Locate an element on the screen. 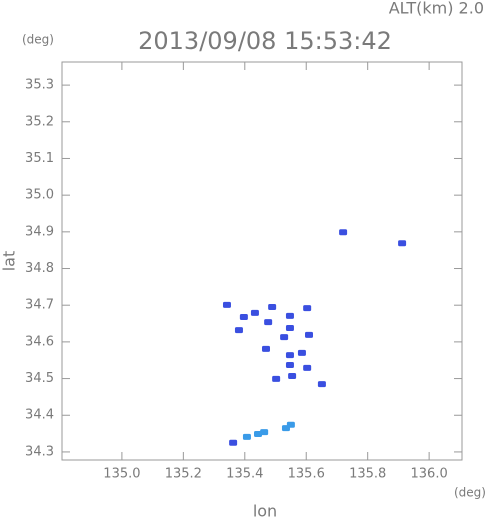  x-tick-label: 135.2 is located at coordinates (183, 474).